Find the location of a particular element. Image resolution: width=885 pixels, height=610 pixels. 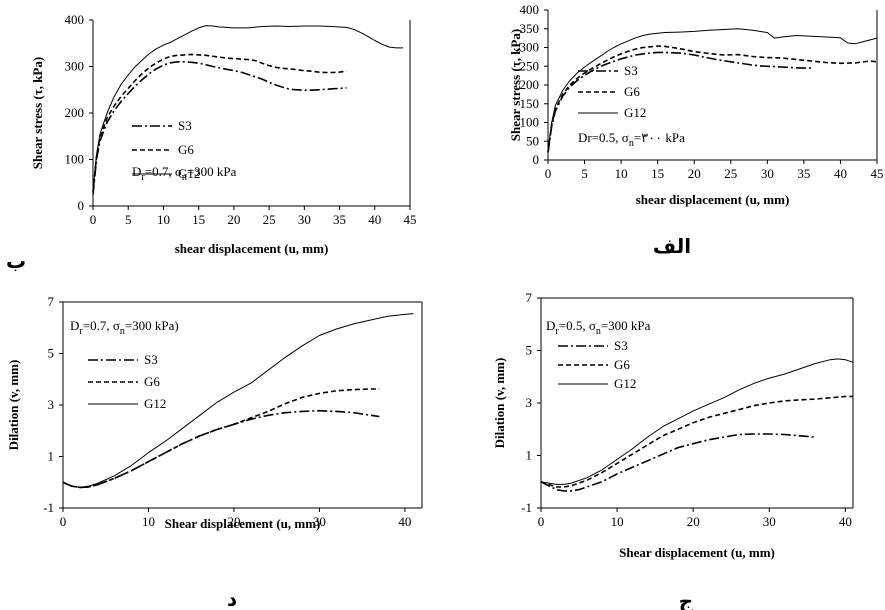

annotation-text: =۳۰۰ kPa is located at coordinates (659, 137).